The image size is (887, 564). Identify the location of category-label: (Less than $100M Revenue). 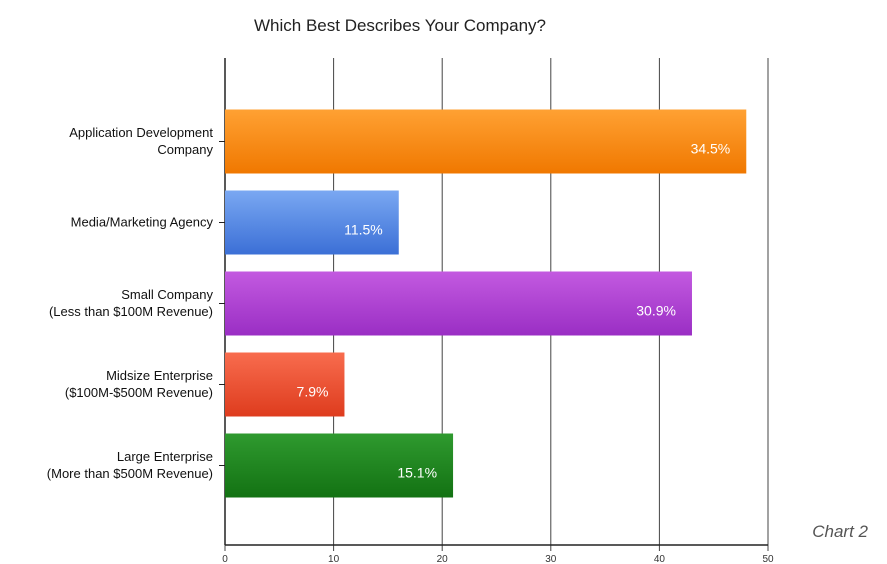
(131, 311).